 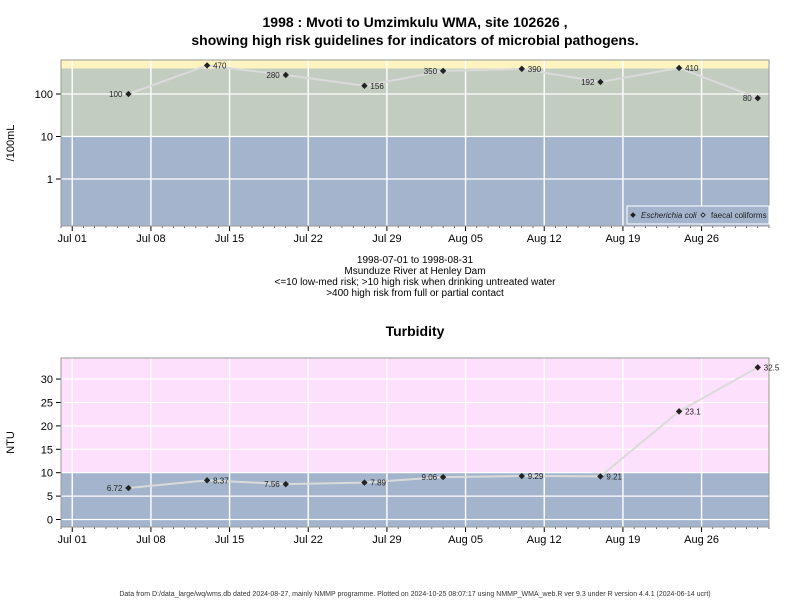 I want to click on y-tick-label: 15, so click(x=47, y=450).